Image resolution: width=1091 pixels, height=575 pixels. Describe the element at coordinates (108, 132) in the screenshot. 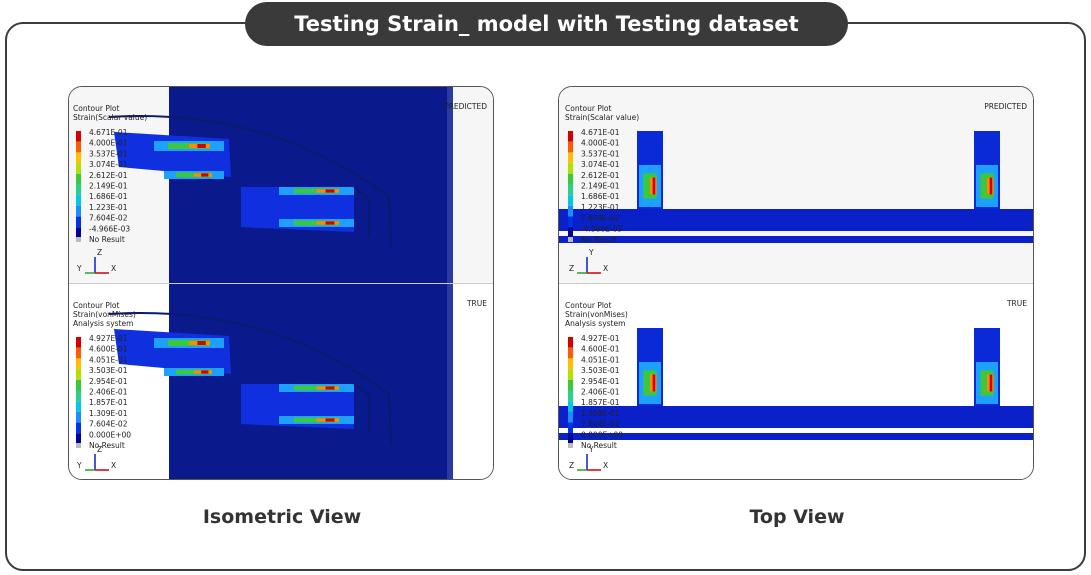

I see `legend-label: 4.671E-01` at that location.